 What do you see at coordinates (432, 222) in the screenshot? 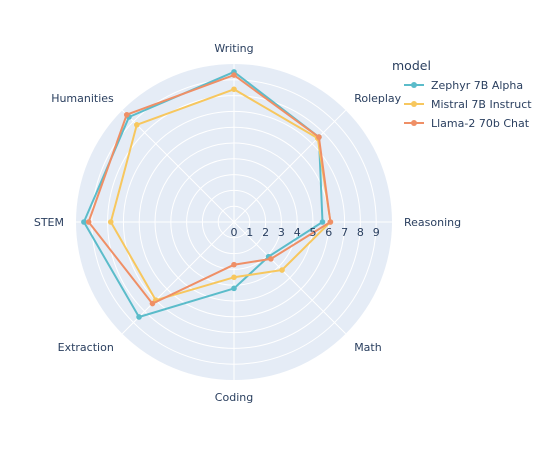
I see `axis-label-reasoning: Reasoning` at bounding box center [432, 222].